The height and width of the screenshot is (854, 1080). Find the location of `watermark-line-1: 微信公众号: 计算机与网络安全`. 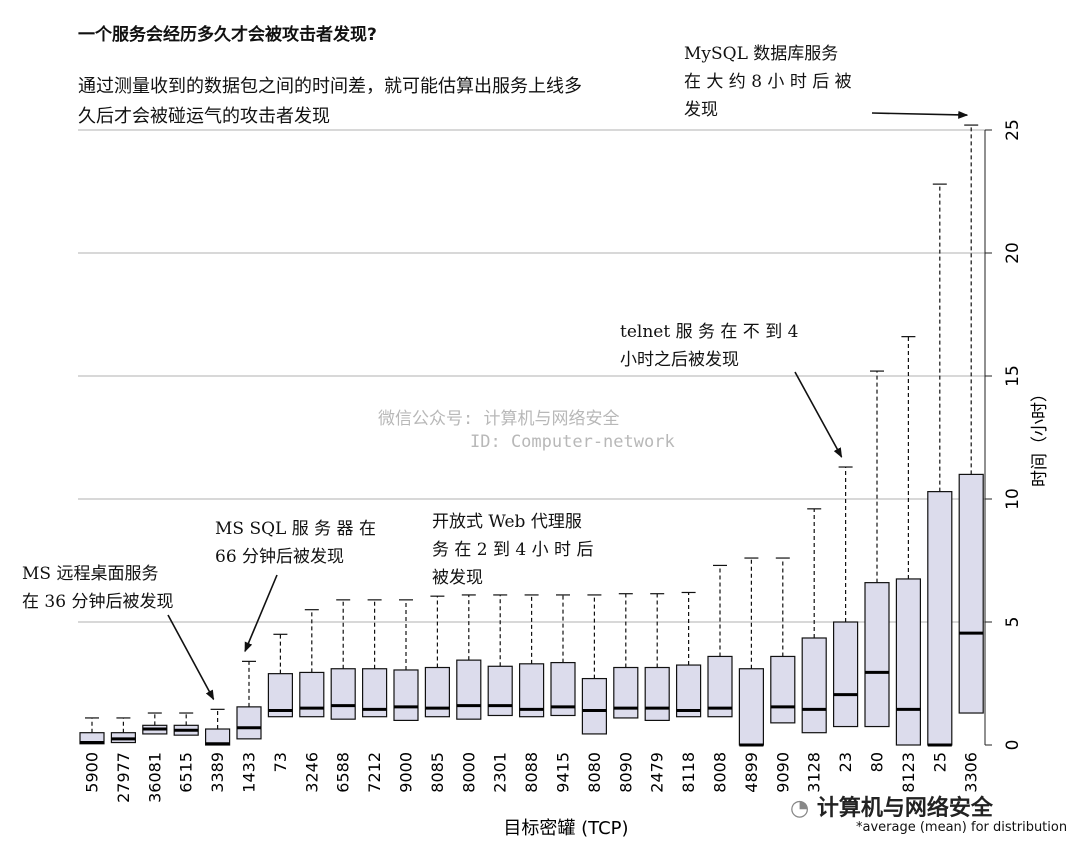

watermark-line-1: 微信公众号: 计算机与网络安全 is located at coordinates (499, 419).